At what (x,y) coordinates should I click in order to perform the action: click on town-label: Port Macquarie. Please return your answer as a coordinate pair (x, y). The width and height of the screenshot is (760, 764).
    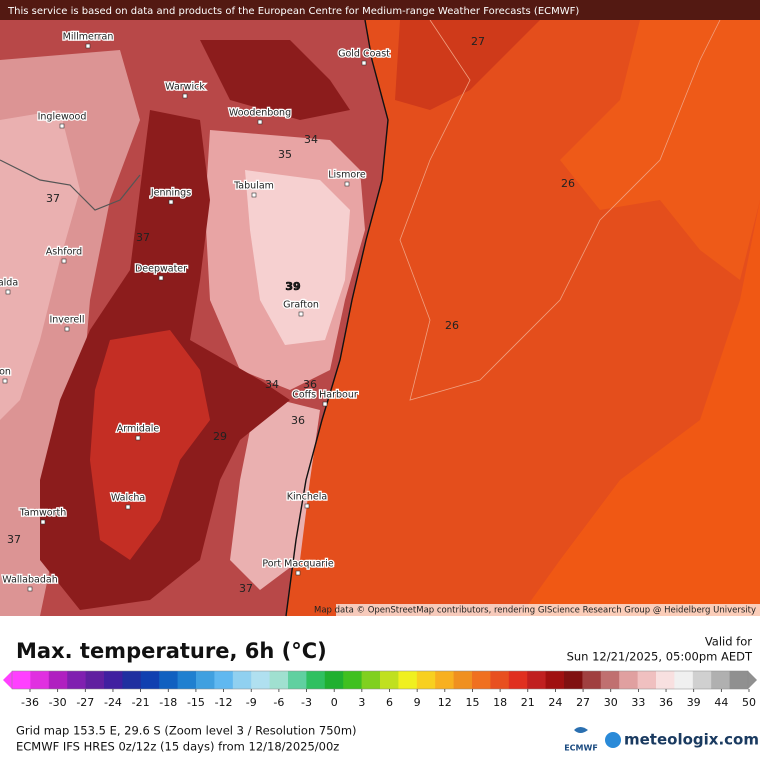
    Looking at the image, I should click on (298, 564).